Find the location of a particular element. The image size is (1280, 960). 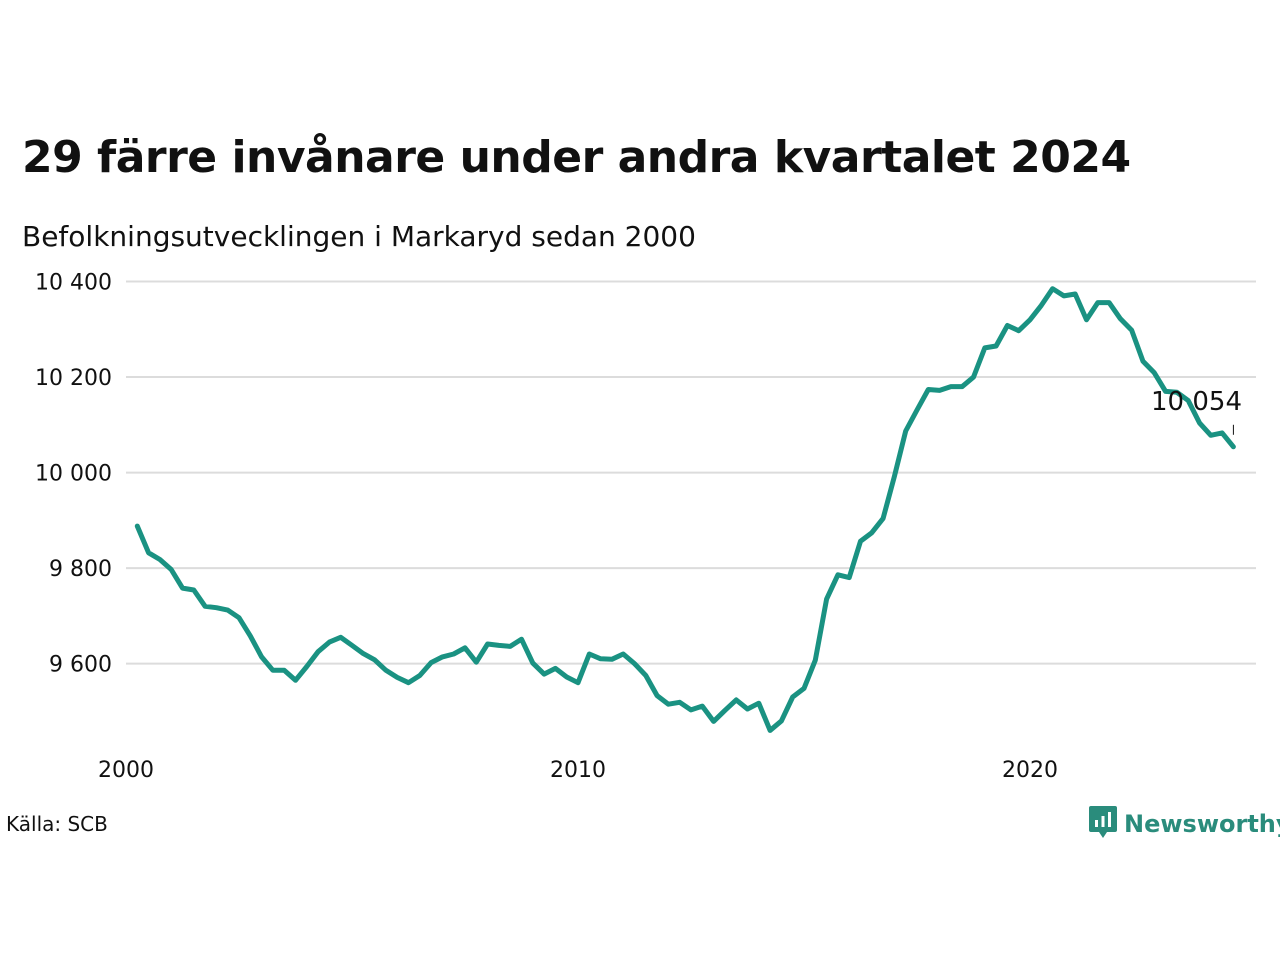

y-axis-labels: 9 600 9 800 10 000 10 200 10 400 is located at coordinates (73, 474).